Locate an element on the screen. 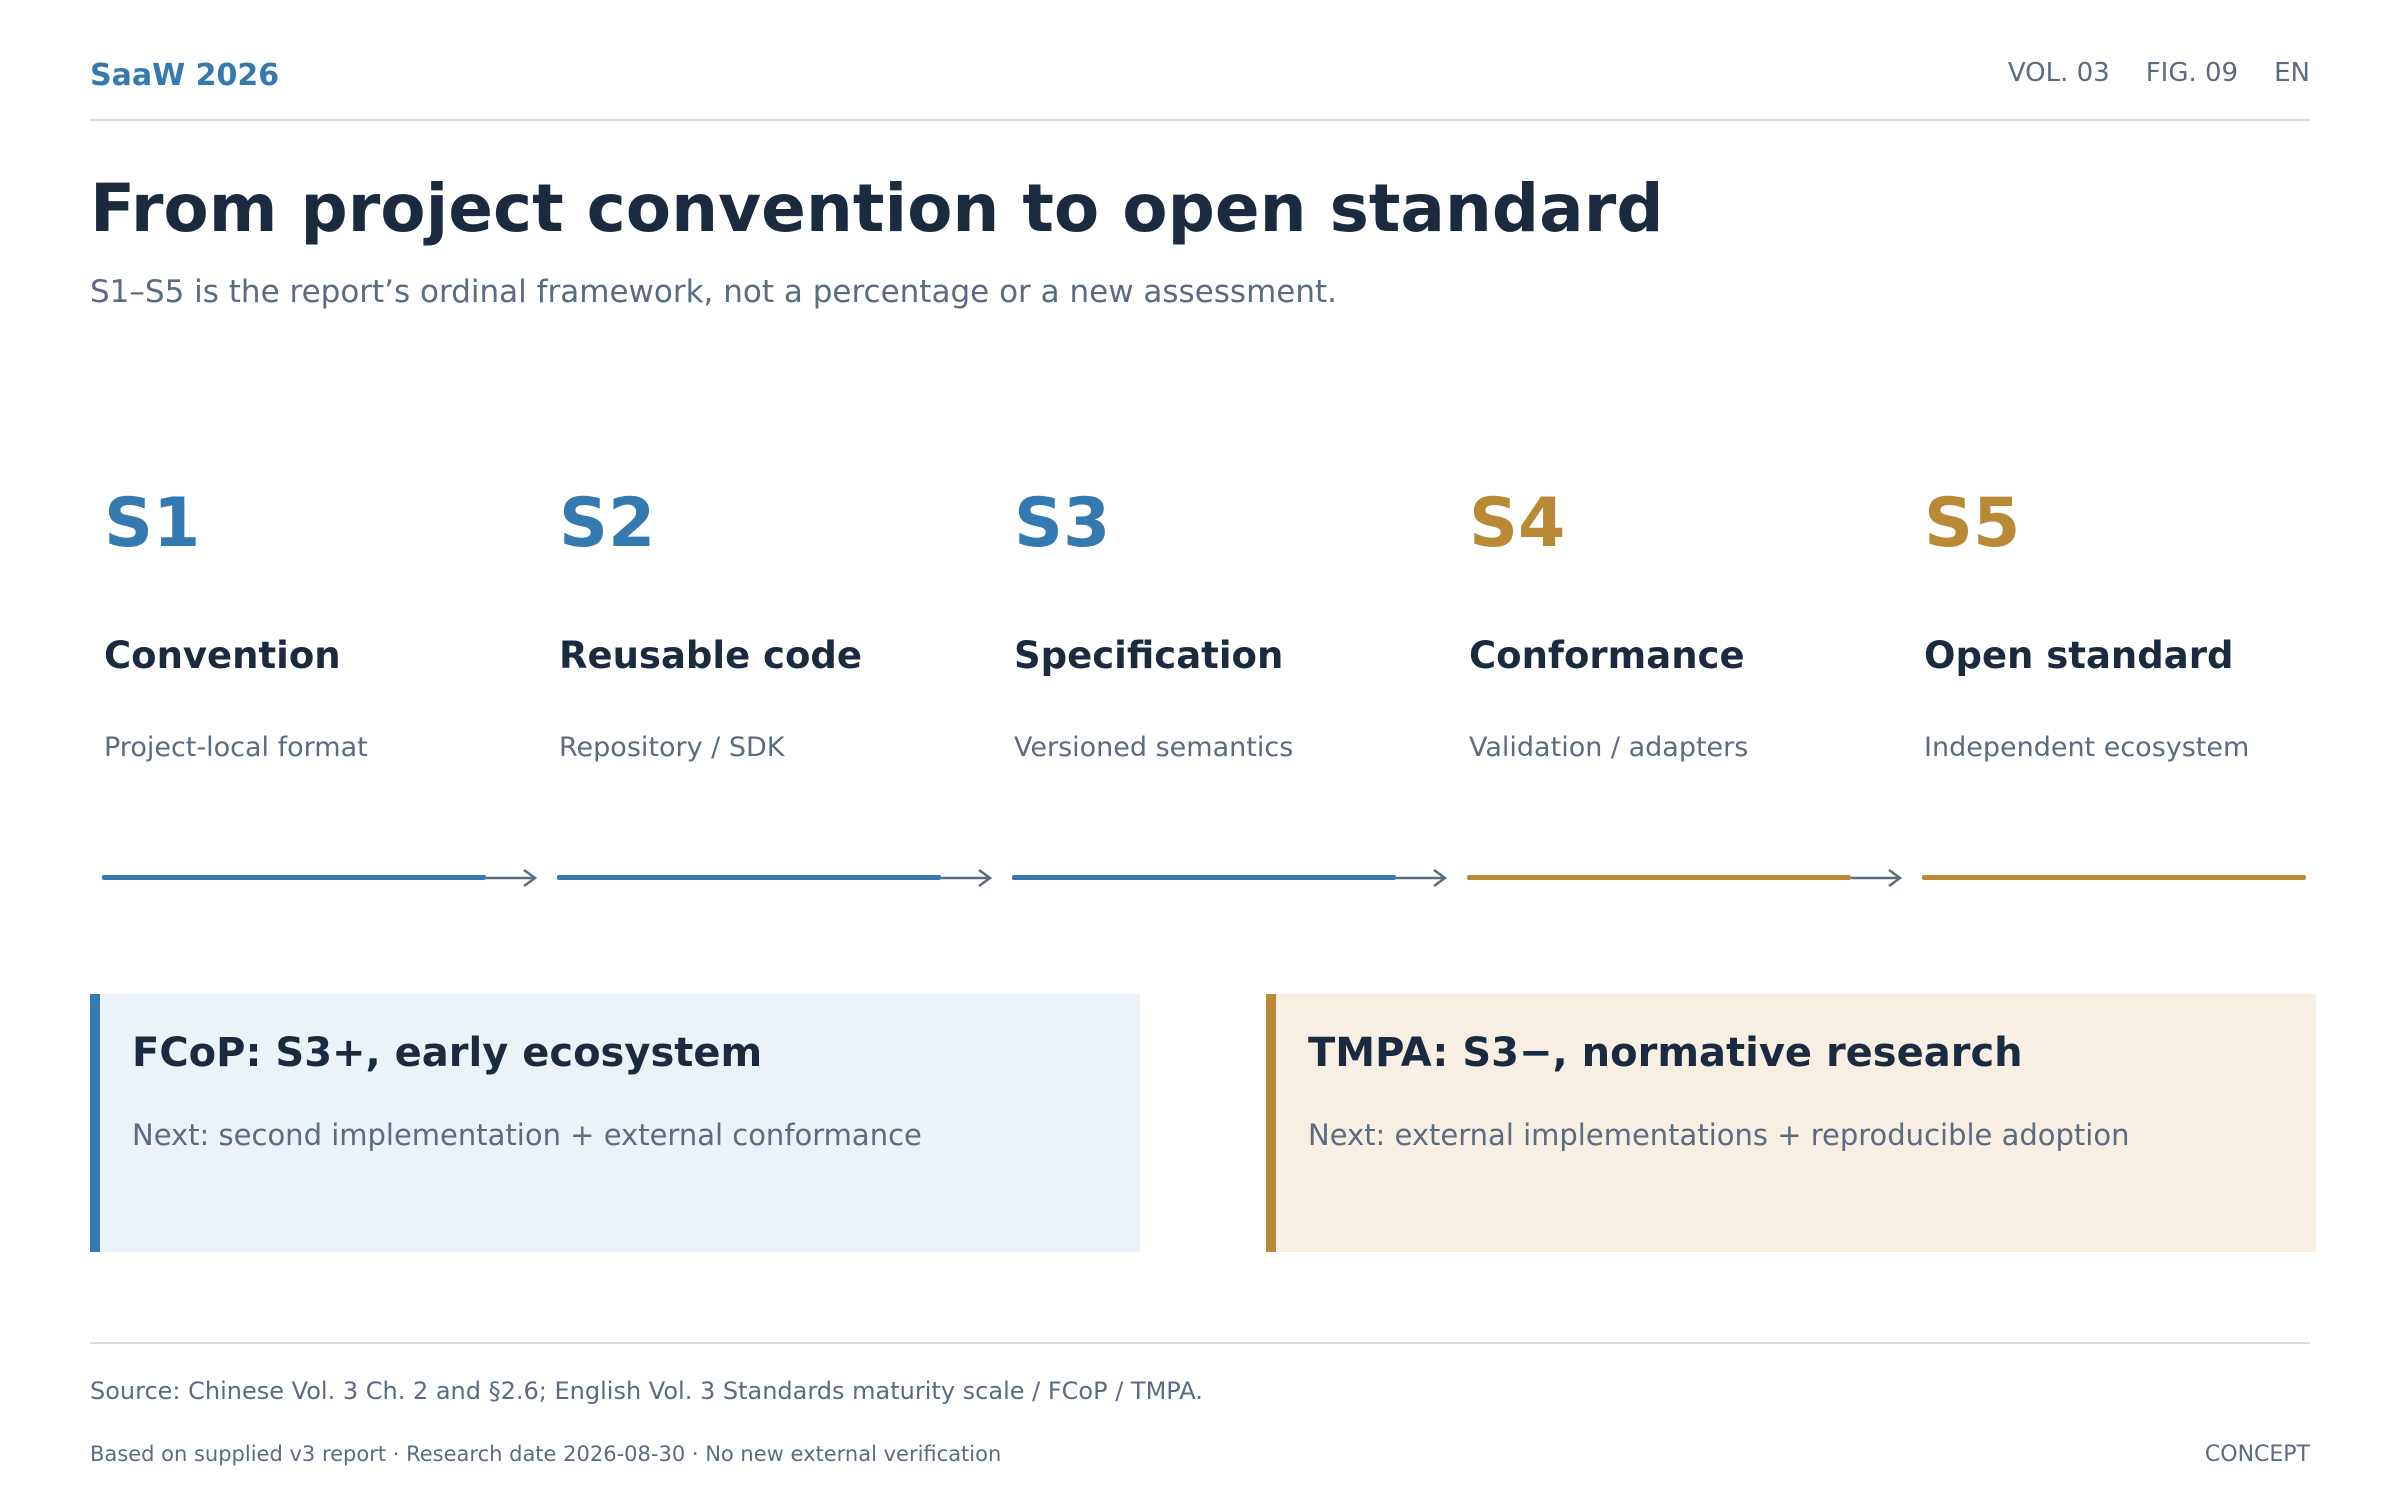  stage-description: Repository / SDK is located at coordinates (672, 747).